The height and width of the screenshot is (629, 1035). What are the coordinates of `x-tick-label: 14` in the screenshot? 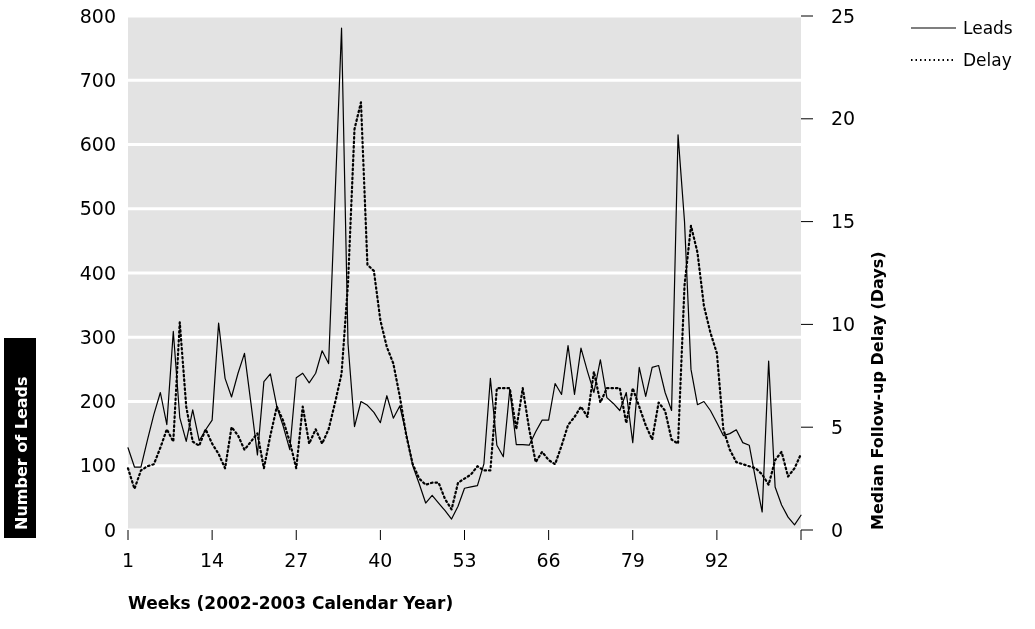 It's located at (212, 560).